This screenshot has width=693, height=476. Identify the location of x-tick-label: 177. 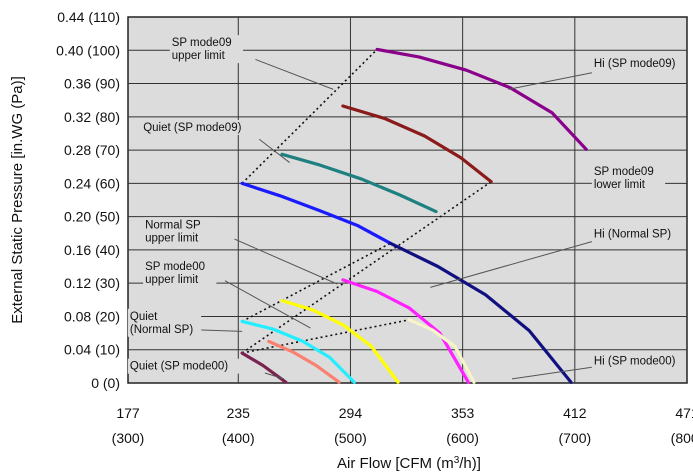
(128, 413).